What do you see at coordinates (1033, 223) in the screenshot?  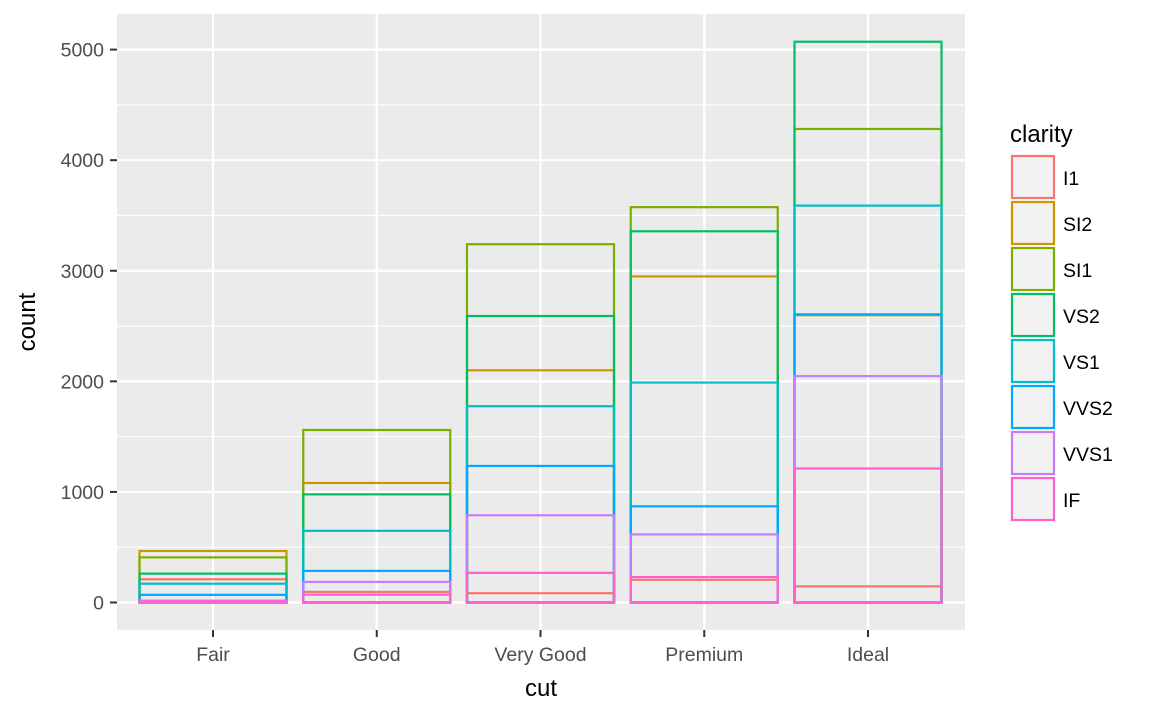 I see `legend-key-si2` at bounding box center [1033, 223].